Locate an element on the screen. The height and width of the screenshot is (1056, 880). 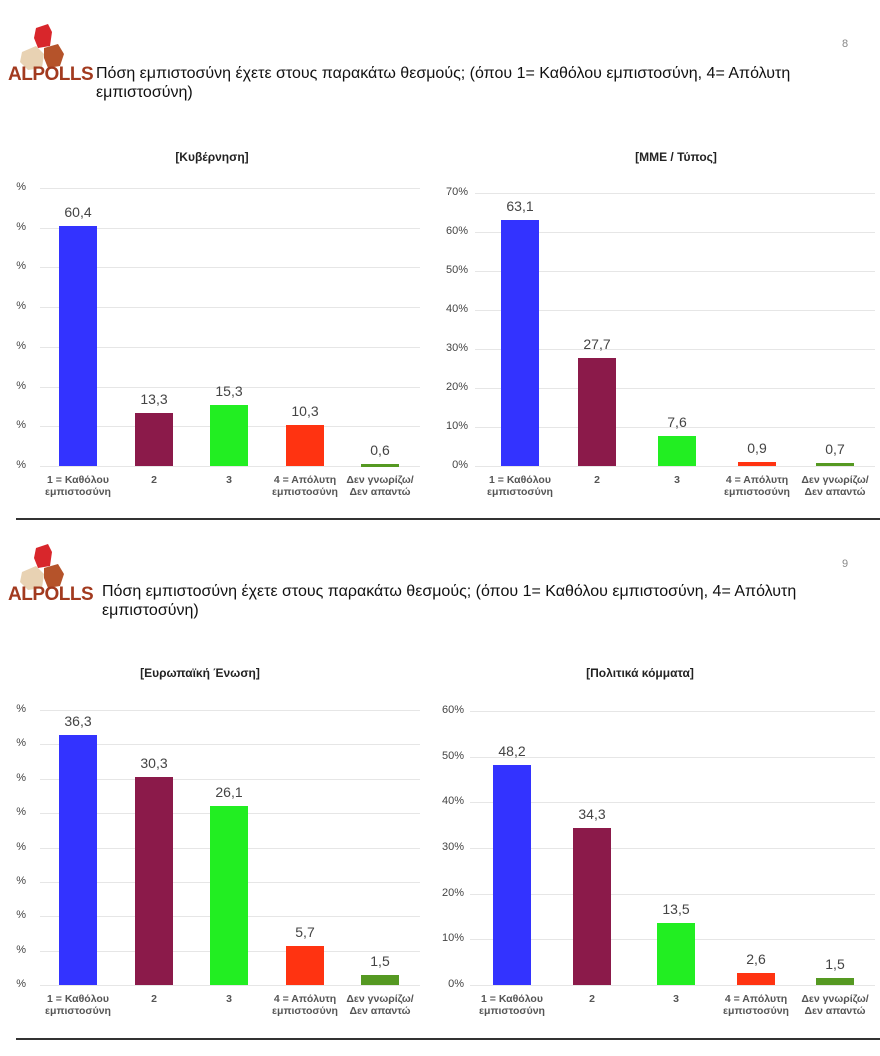
data-label: 5,7 is located at coordinates (305, 931).